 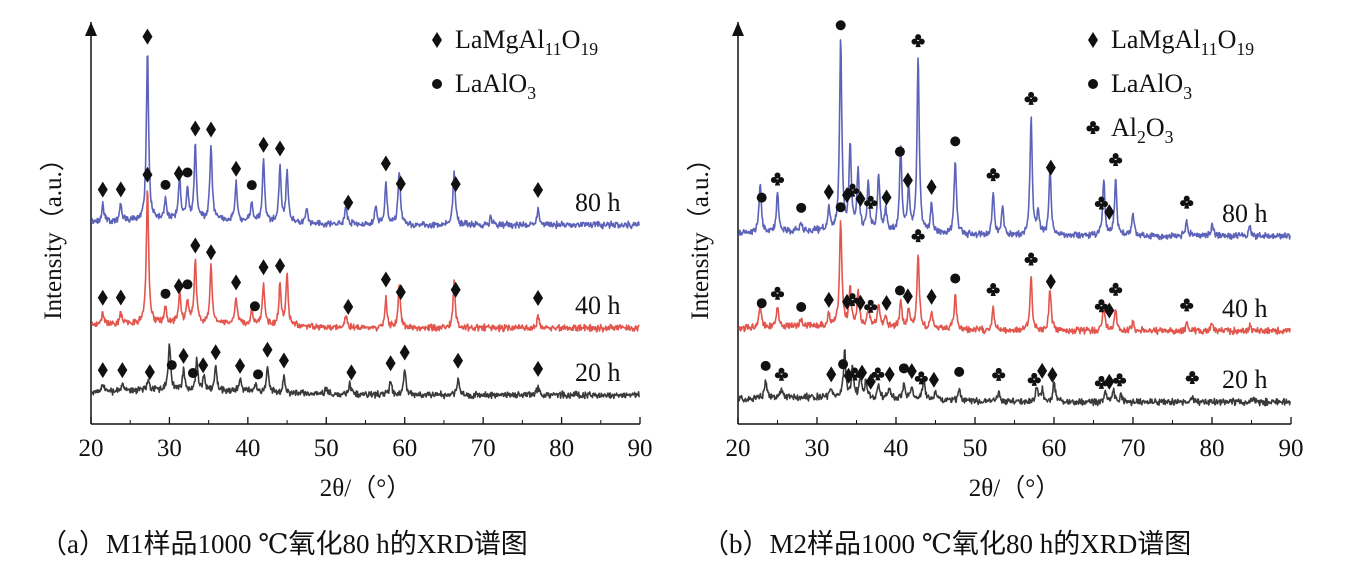 I want to click on series-label: 40 h, so click(x=598, y=305).